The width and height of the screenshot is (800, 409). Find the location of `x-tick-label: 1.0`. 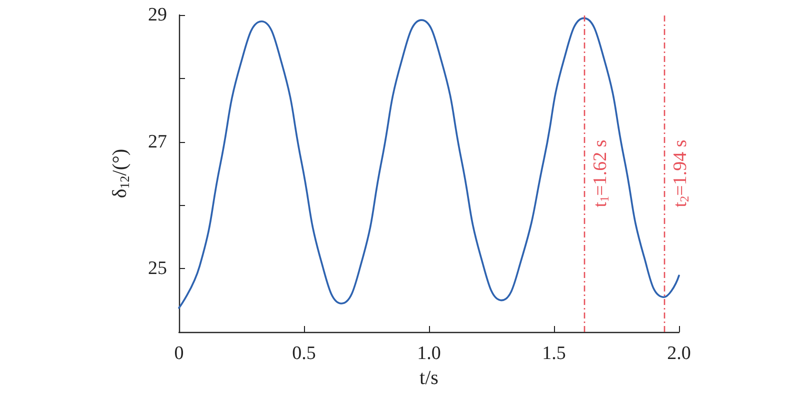

x-tick-label: 1.0 is located at coordinates (429, 353).